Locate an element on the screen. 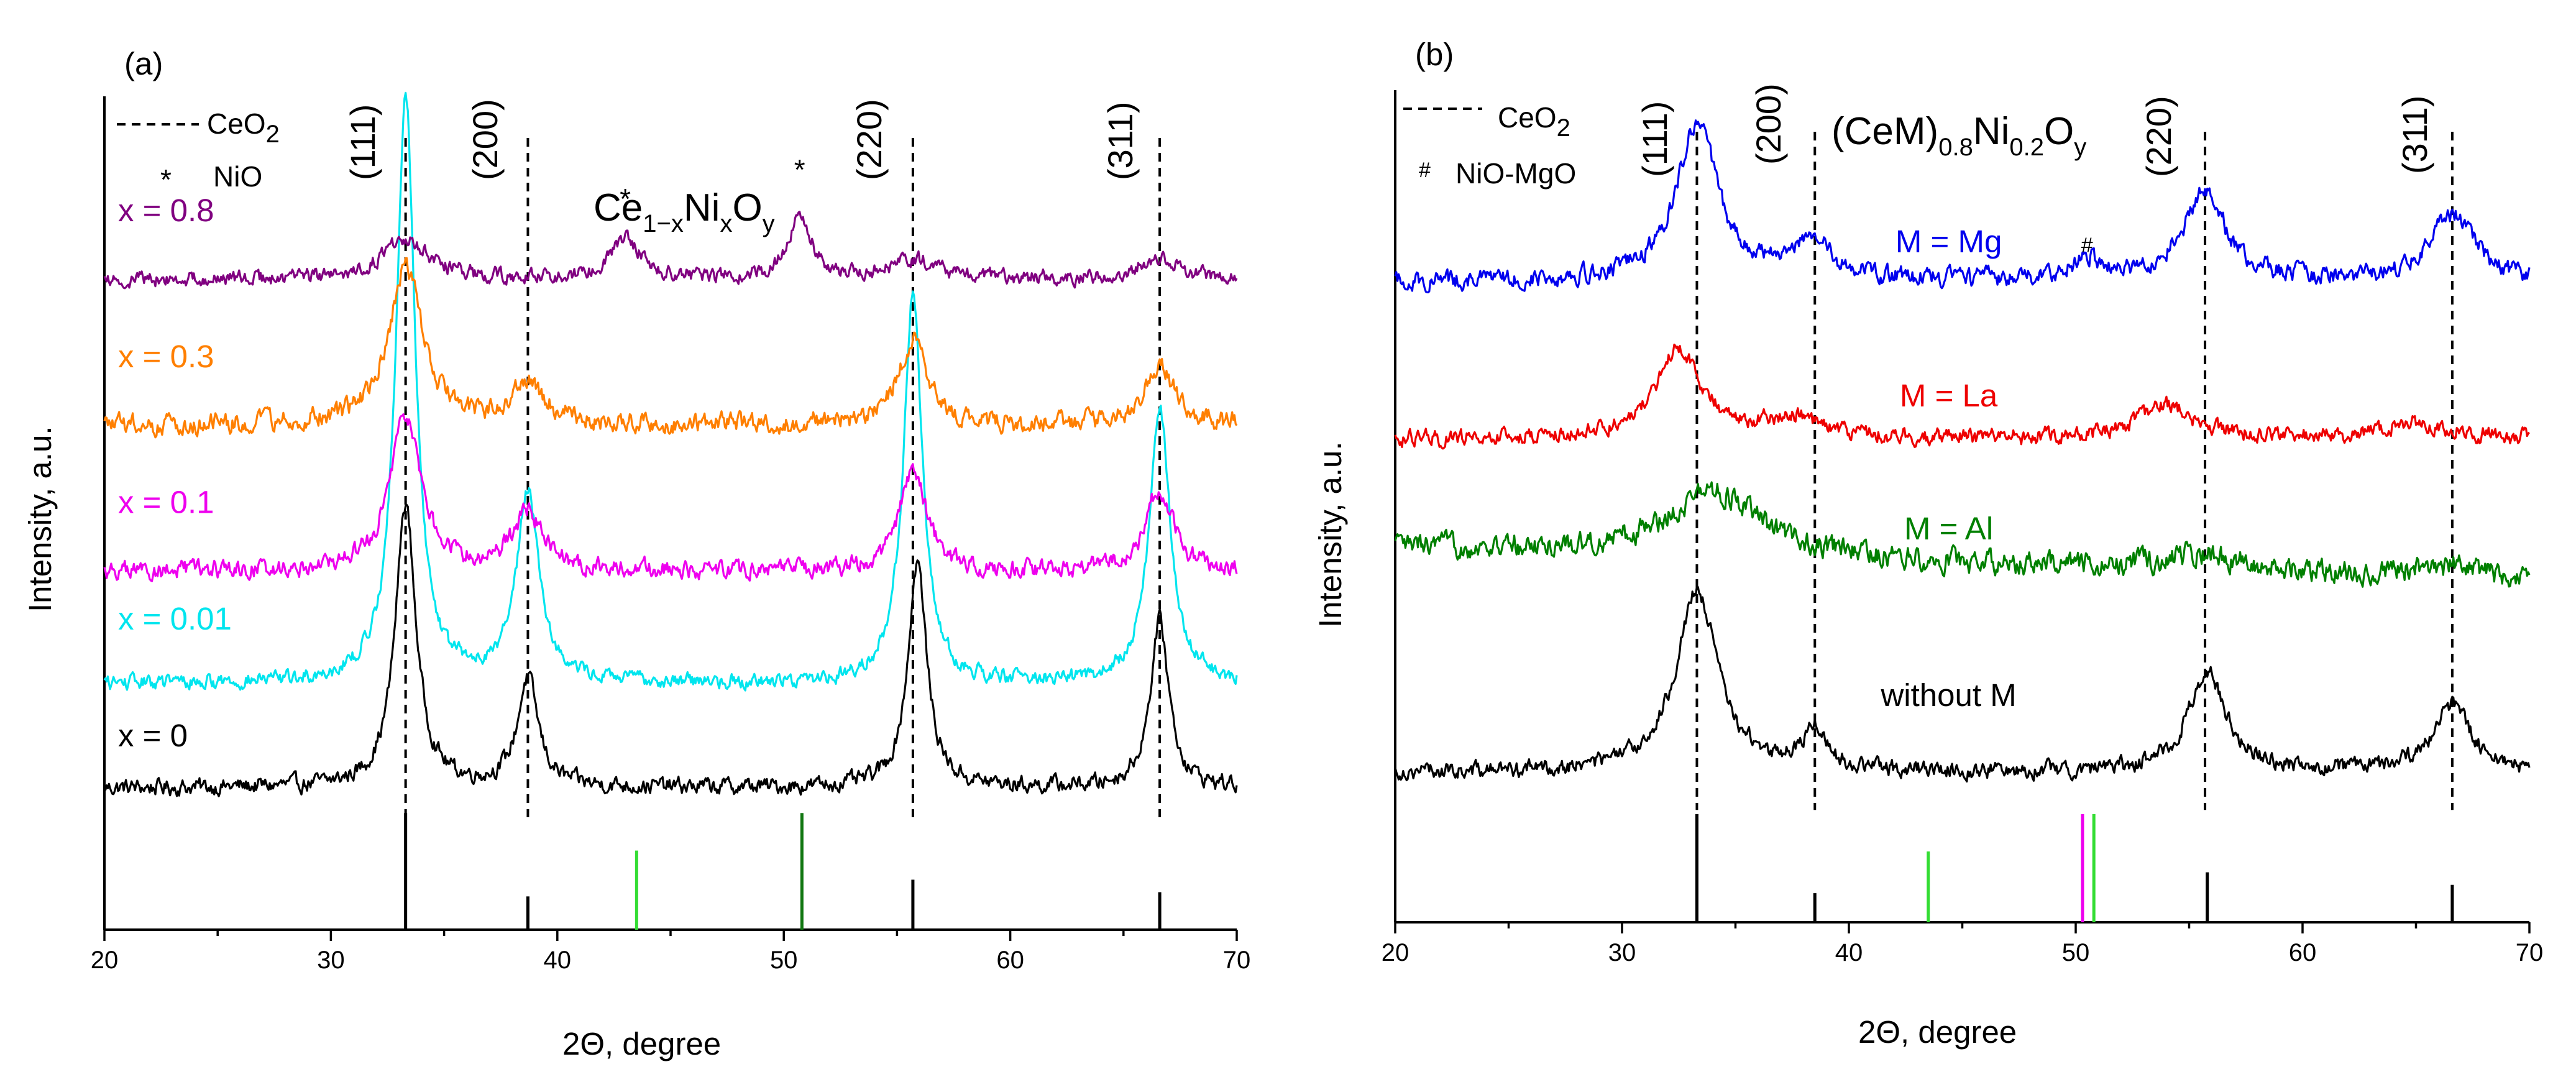 This screenshot has width=2576, height=1077. panel-a-series-labels: x = 0 x = 0.01 x = 0.1 x = 0.3 x = 0.8 is located at coordinates (175, 473).